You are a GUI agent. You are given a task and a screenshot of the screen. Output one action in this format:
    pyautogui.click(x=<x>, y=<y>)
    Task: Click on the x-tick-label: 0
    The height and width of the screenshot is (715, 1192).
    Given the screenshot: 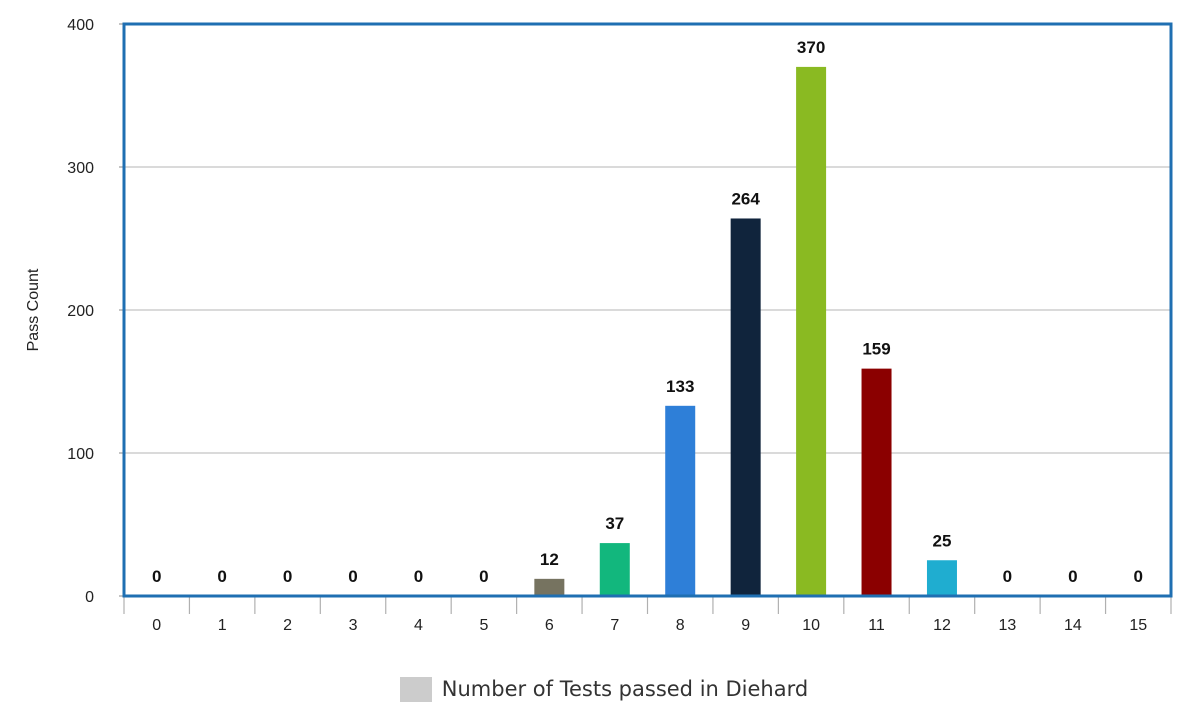 What is the action you would take?
    pyautogui.click(x=156, y=625)
    